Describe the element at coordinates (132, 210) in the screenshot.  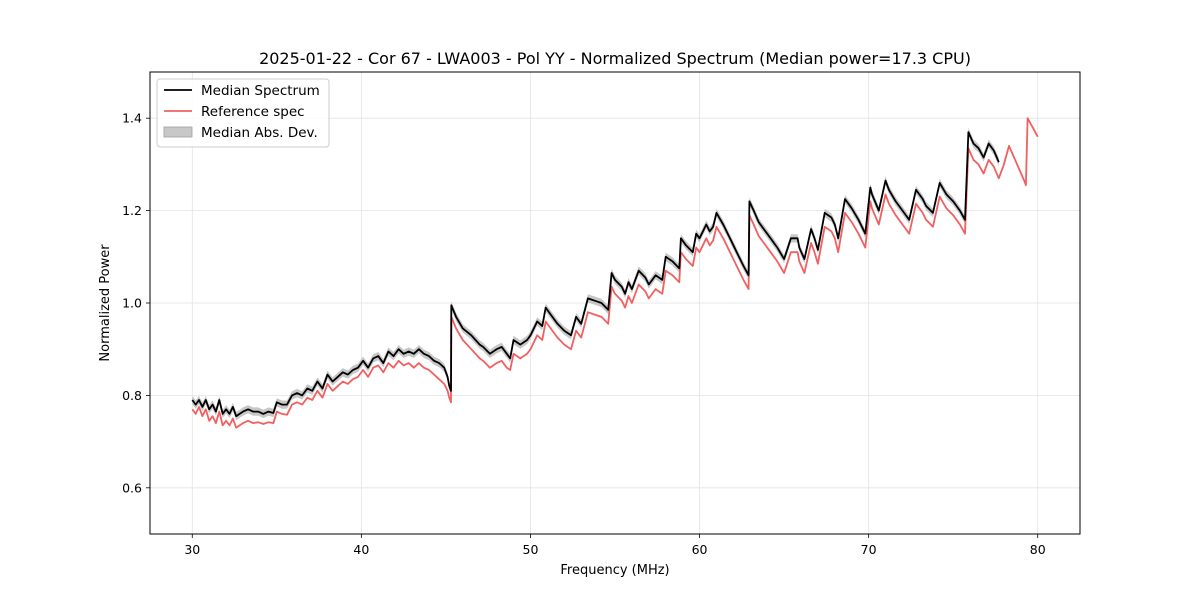
I see `y-tick-label: 1.2` at that location.